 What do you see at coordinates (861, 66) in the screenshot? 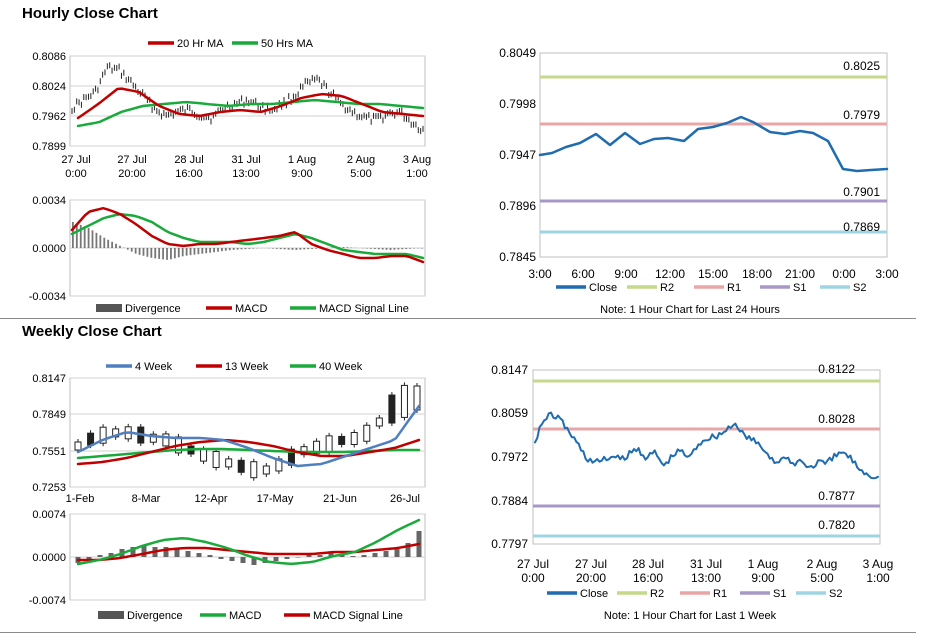
I see `hourly24-r2-label: 0.8025` at bounding box center [861, 66].